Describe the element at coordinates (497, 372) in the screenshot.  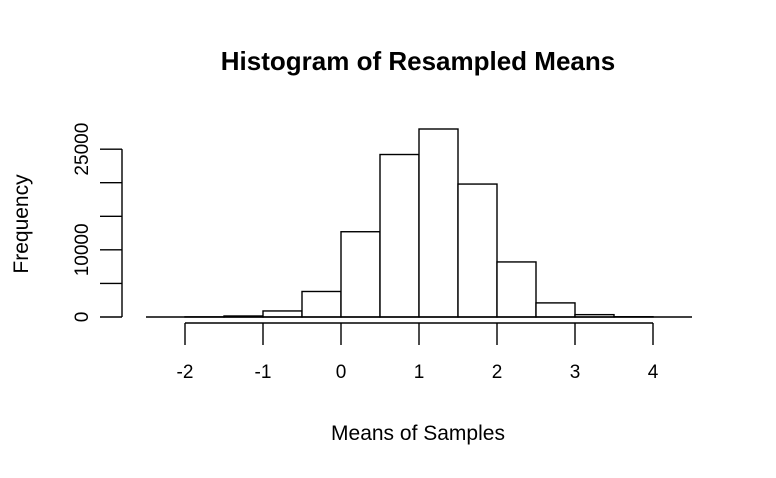
I see `x-tick-label: 2` at that location.